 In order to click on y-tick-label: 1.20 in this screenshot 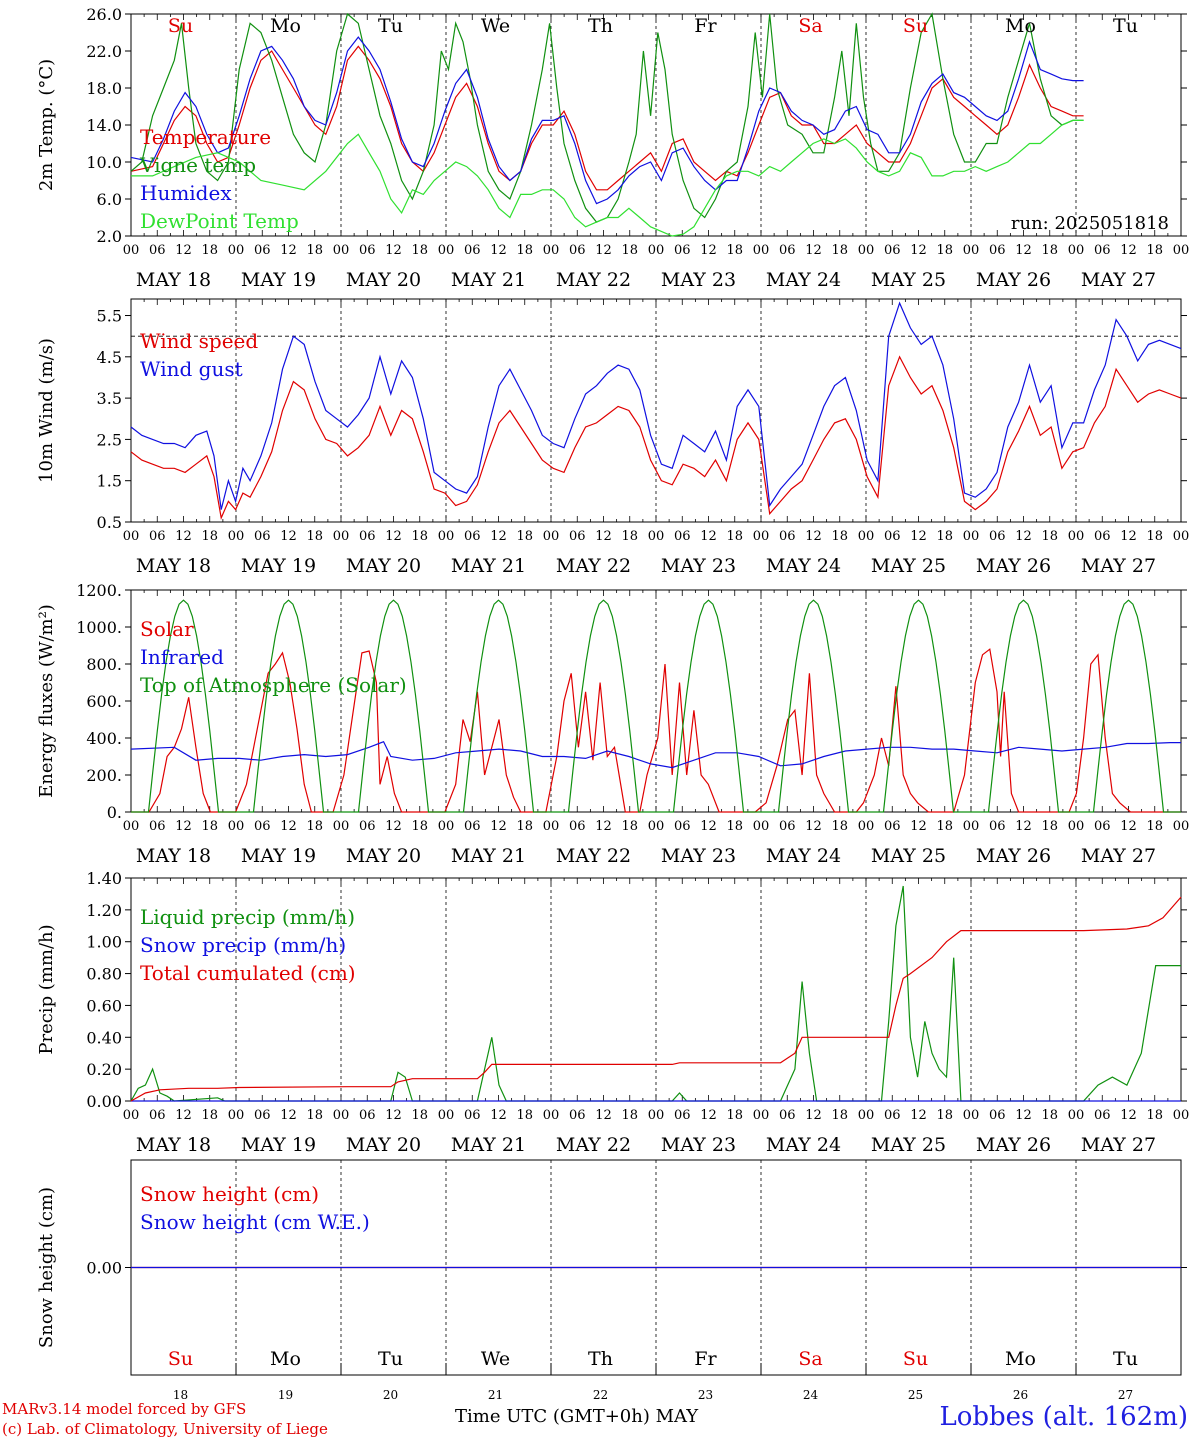, I will do `click(104, 910)`.